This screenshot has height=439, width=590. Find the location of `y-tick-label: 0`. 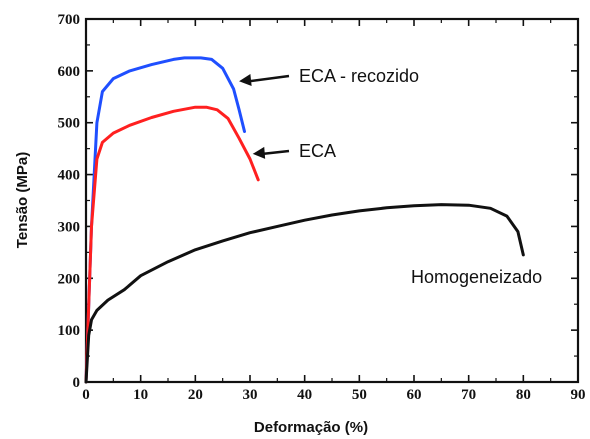

y-tick-label: 0 is located at coordinates (77, 383).